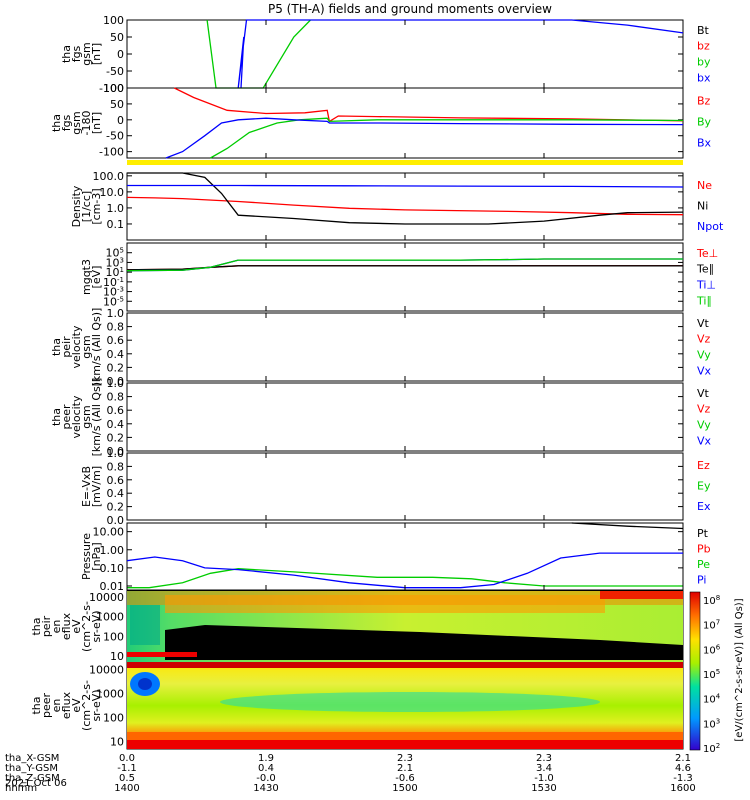  Describe the element at coordinates (109, 532) in the screenshot. I see `y-tick-label: 10.00` at that location.